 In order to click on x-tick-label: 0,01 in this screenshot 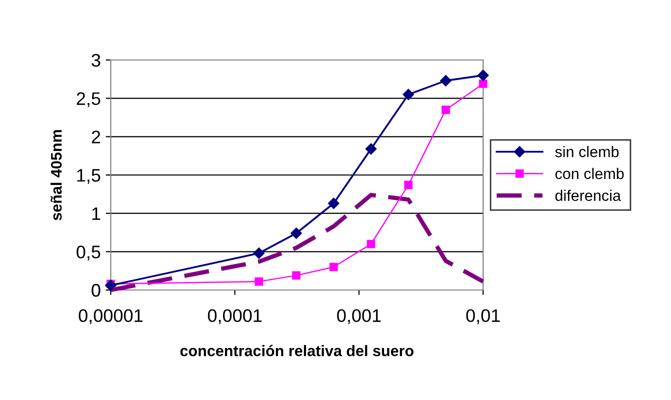, I will do `click(483, 316)`.